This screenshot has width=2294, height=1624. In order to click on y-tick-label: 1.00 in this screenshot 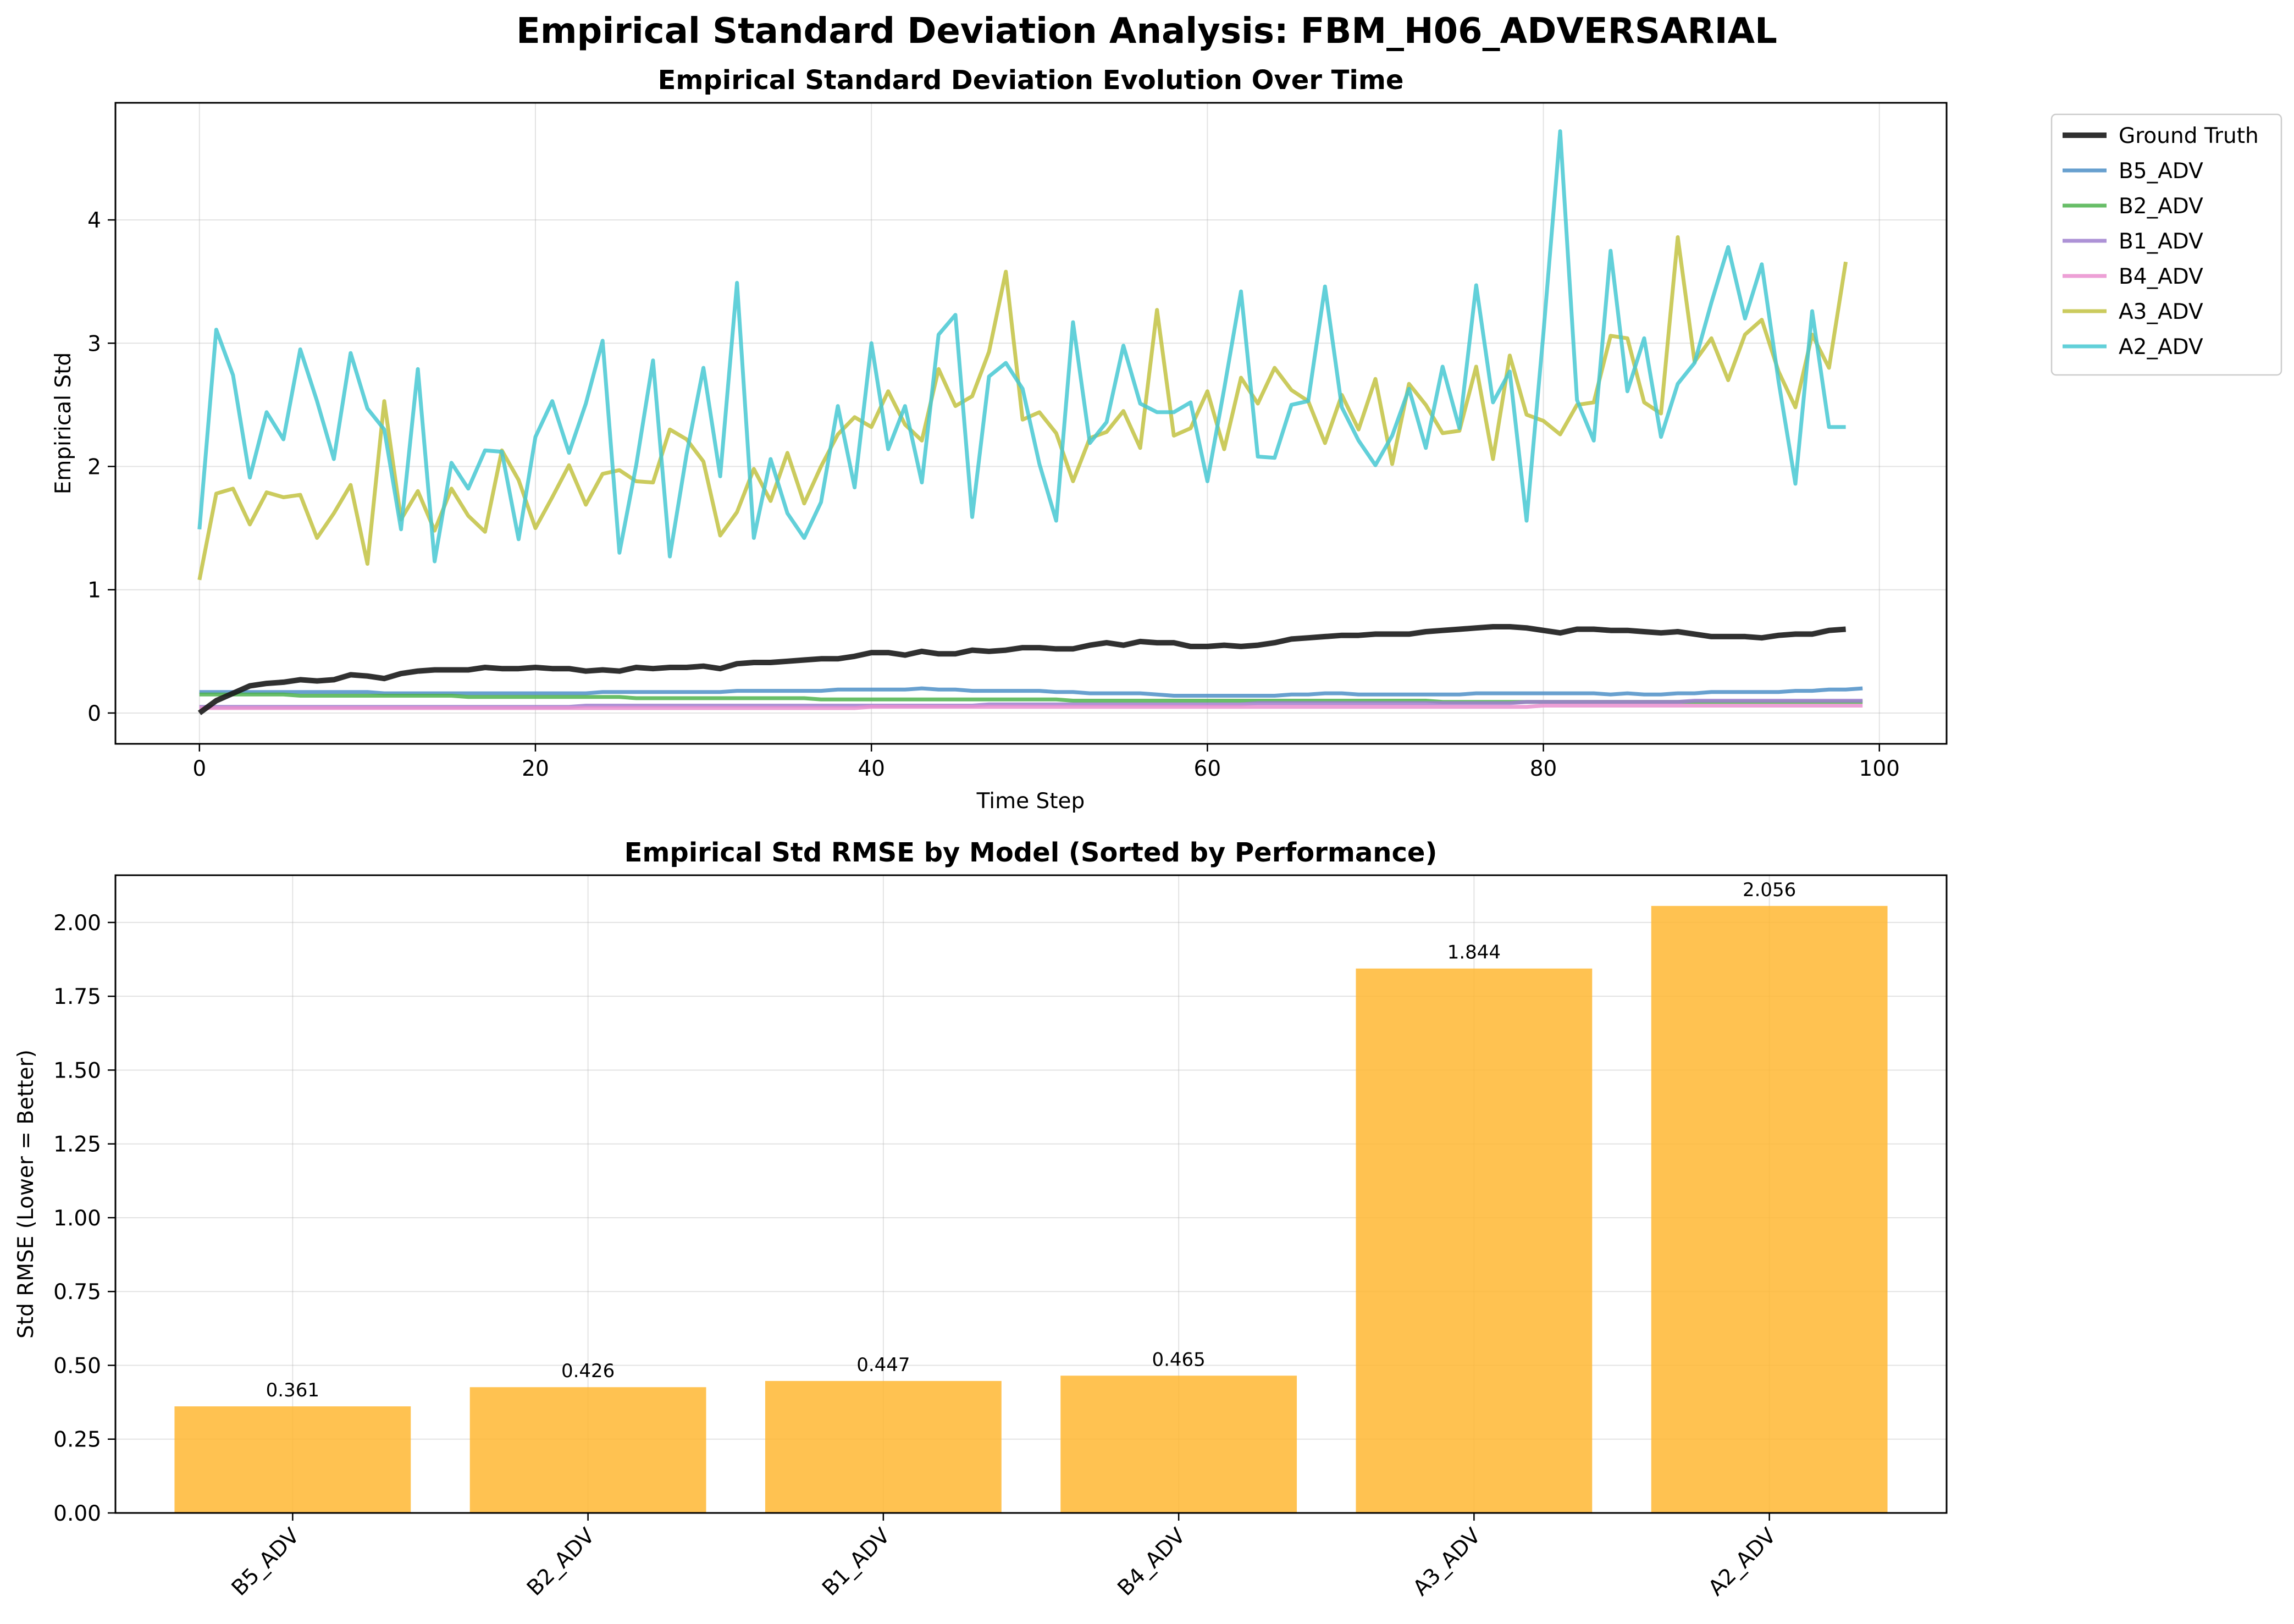, I will do `click(77, 1218)`.